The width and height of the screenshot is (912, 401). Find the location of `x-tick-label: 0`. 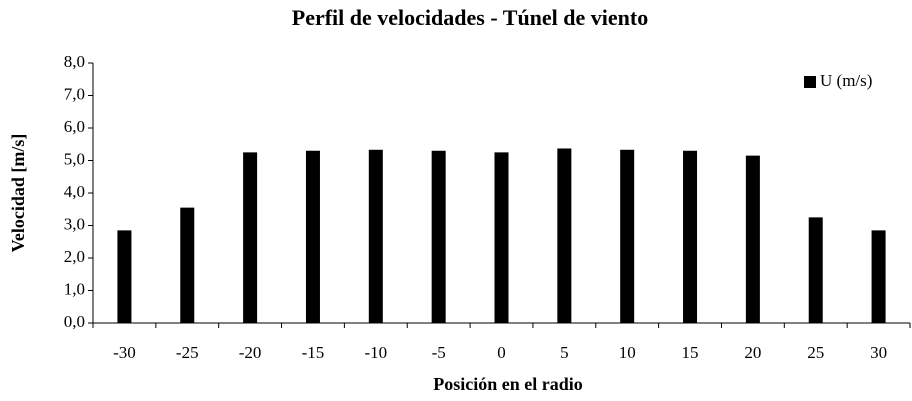

x-tick-label: 0 is located at coordinates (501, 352).